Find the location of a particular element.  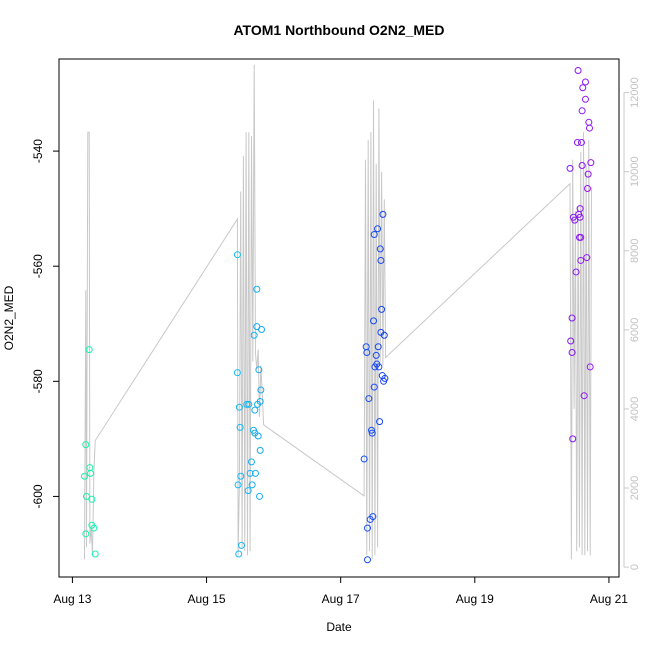

secondary-tick-label: 6000 is located at coordinates (635, 330).